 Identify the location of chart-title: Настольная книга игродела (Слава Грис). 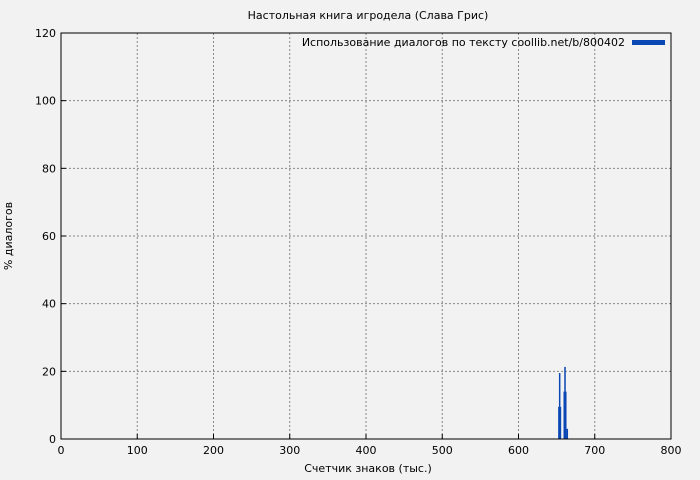
(368, 15).